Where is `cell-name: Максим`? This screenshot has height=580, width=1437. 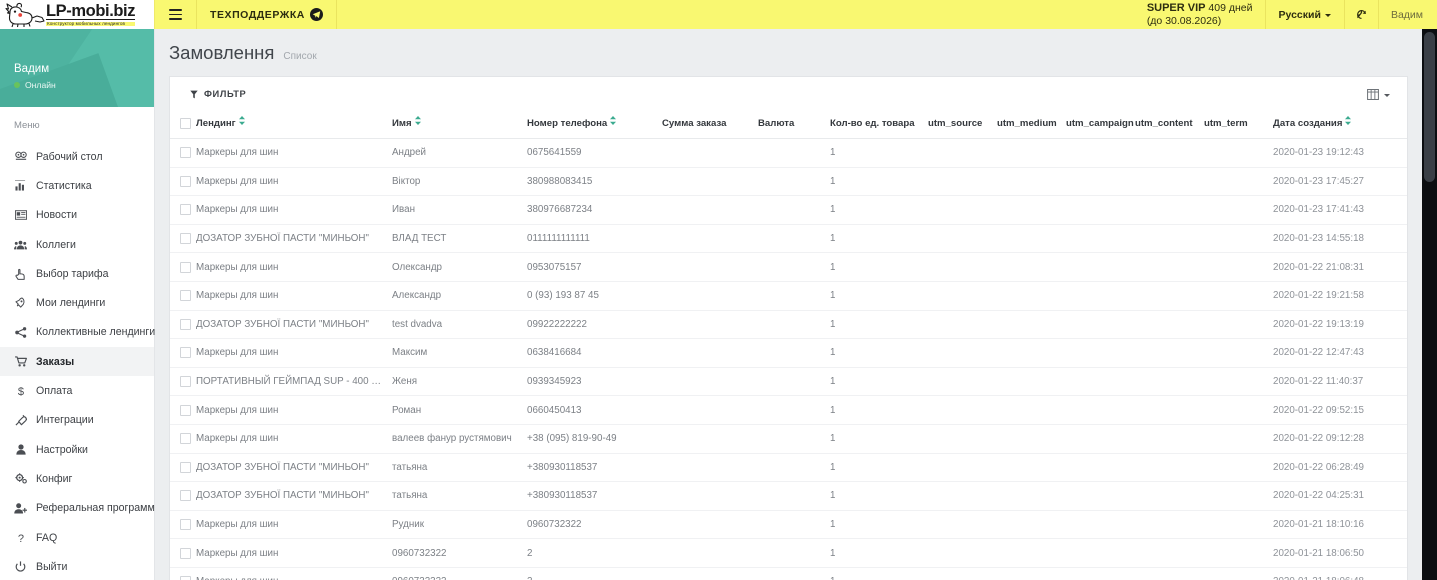
cell-name: Максим is located at coordinates (459, 353).